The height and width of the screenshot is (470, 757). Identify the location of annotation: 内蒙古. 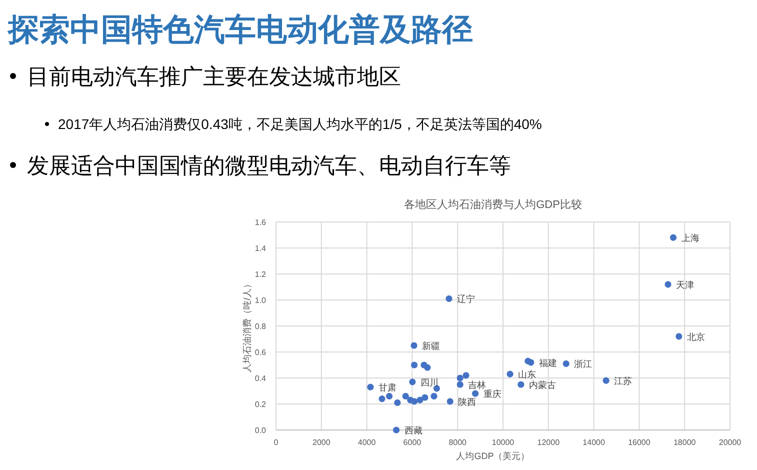
(542, 385).